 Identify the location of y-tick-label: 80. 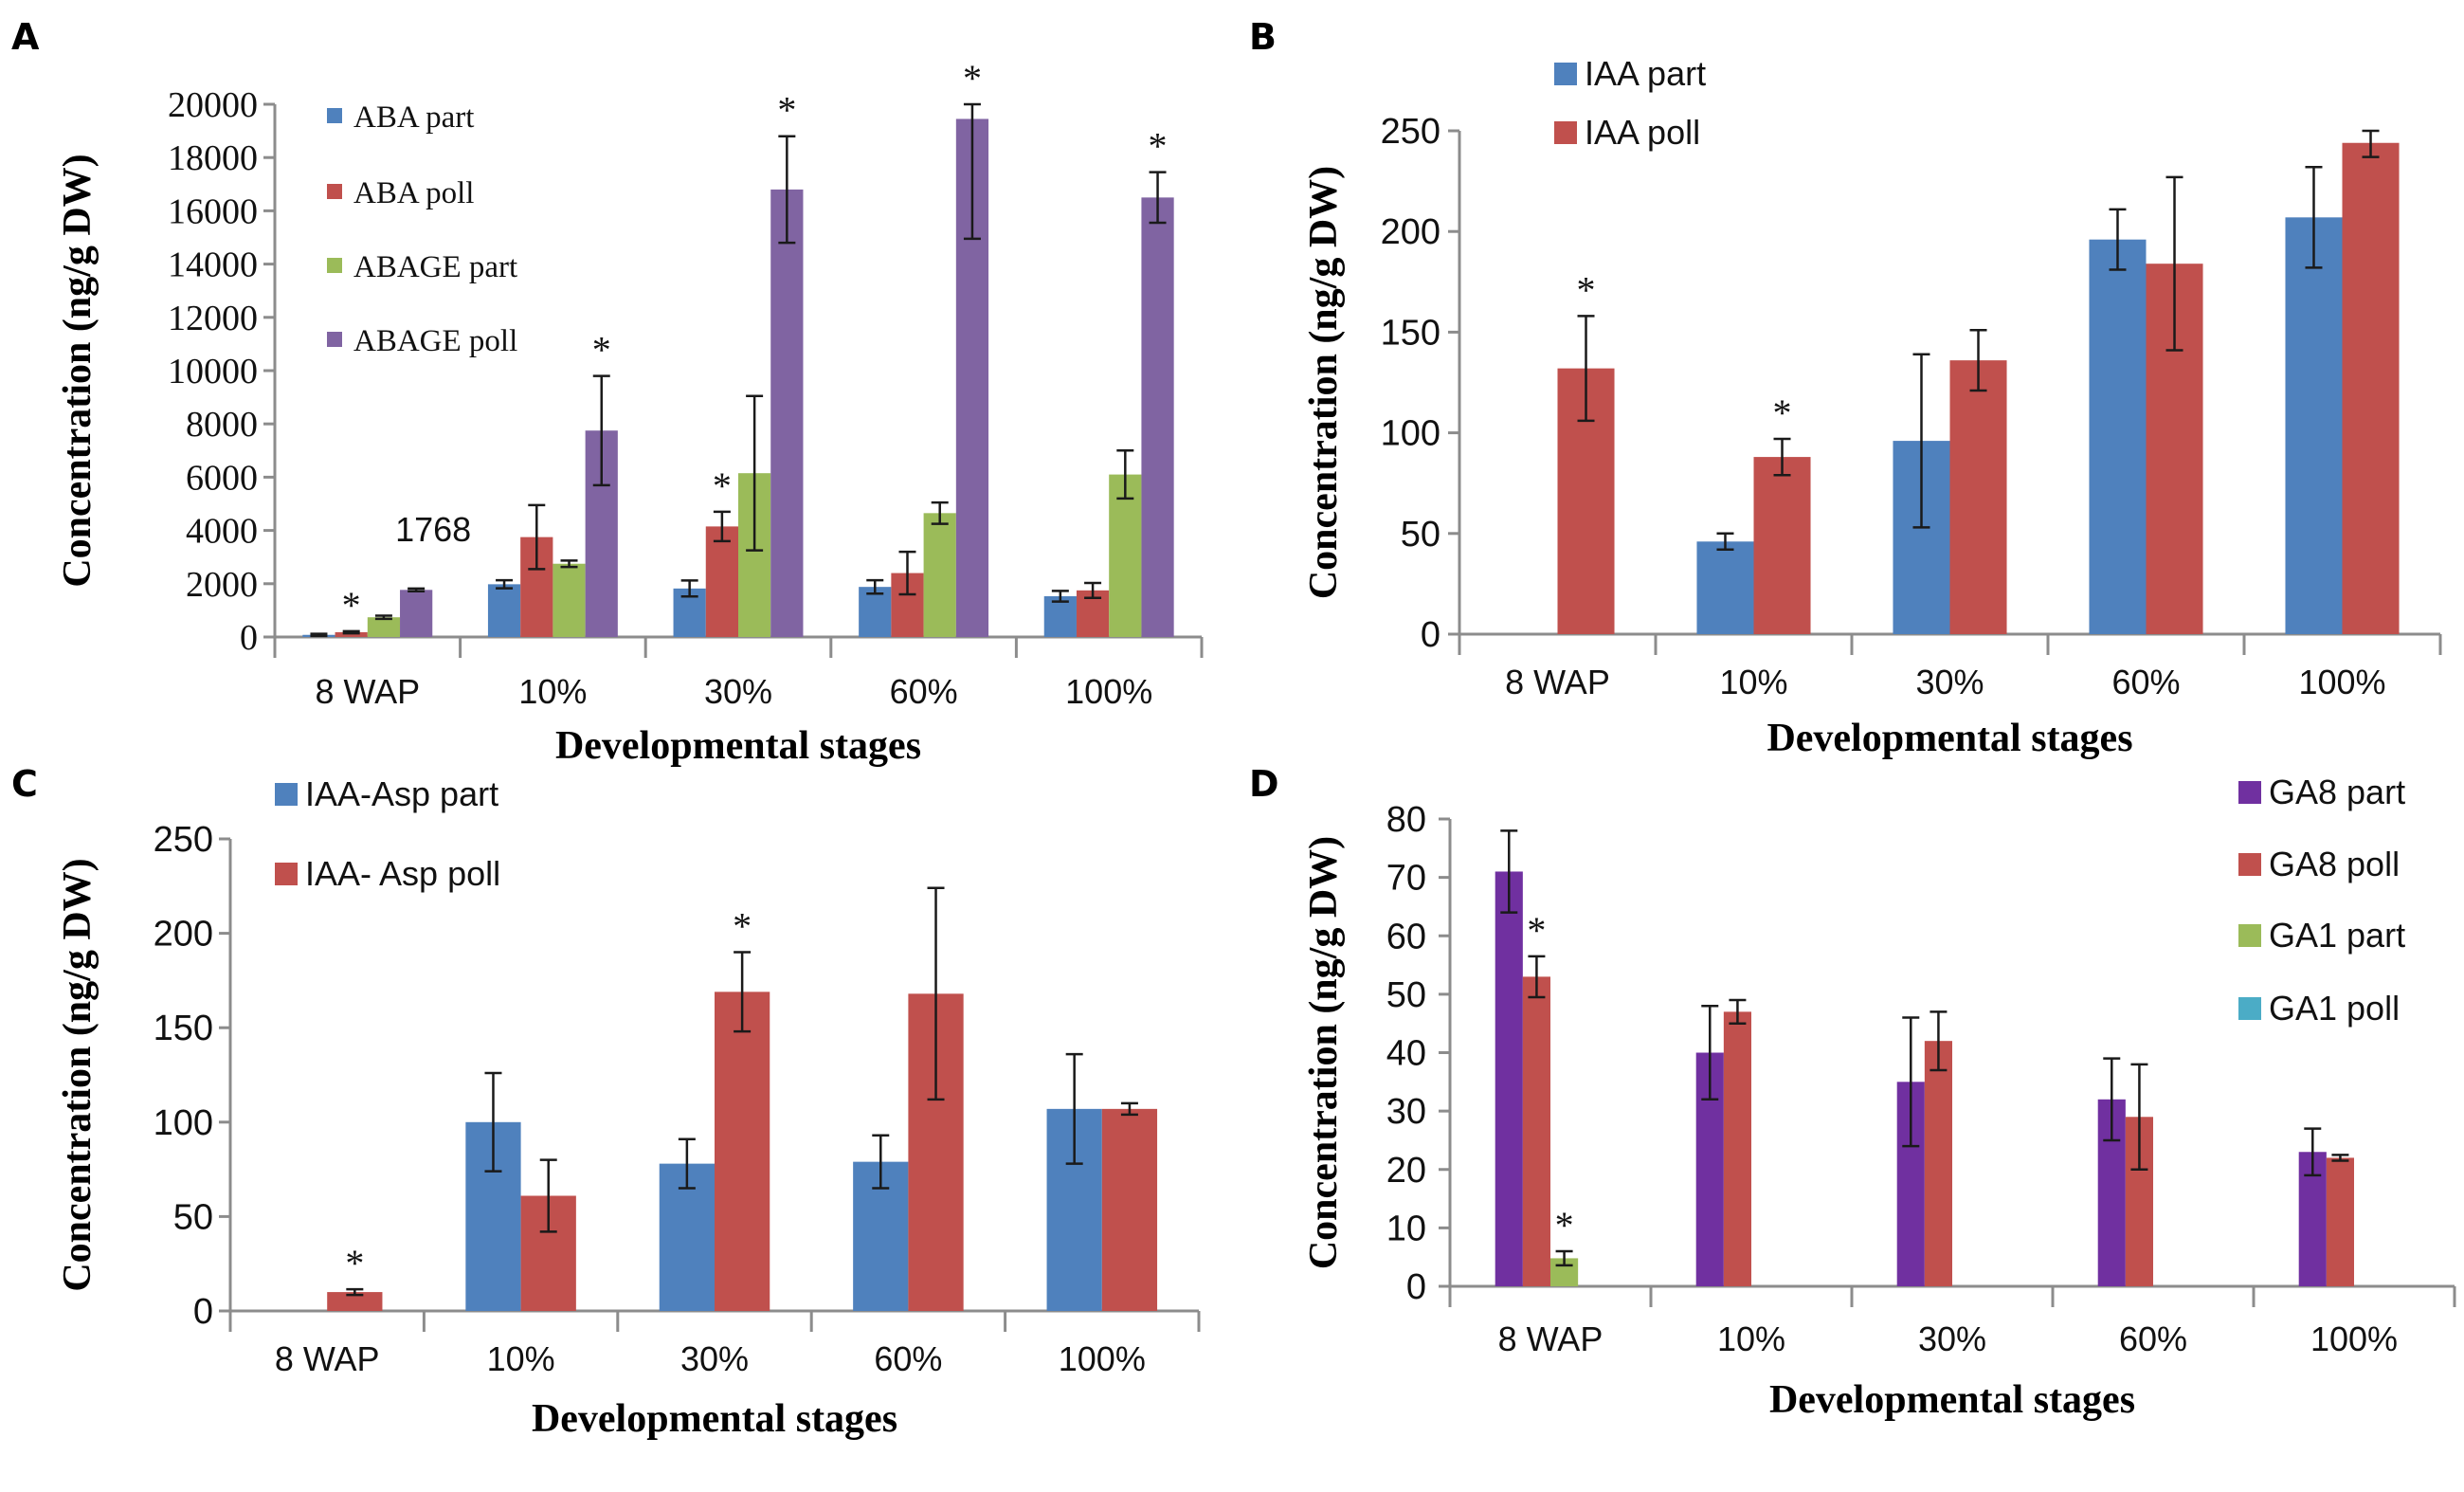
(1406, 820).